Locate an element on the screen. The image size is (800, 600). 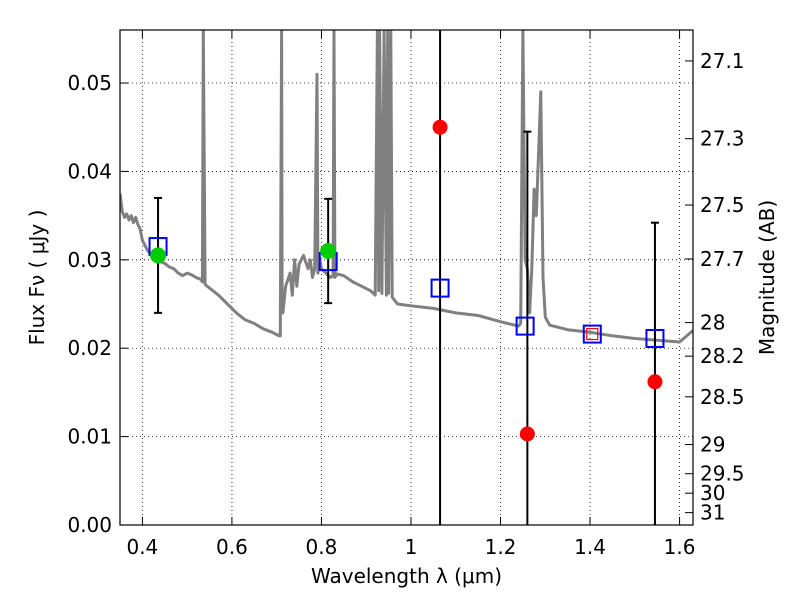
x-tick-label: 1.6 is located at coordinates (680, 547).